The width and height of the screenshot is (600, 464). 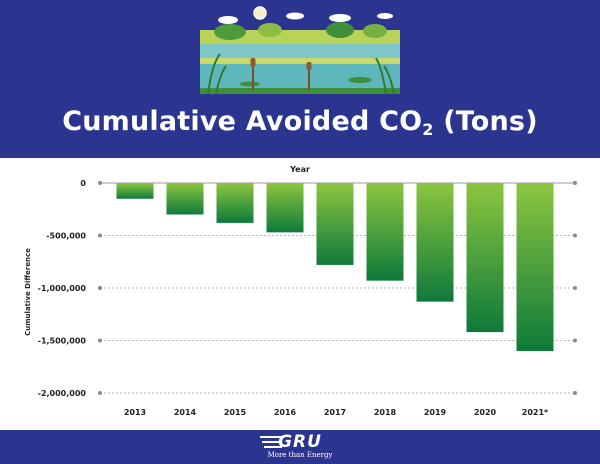 I want to click on bar-2013, so click(x=135, y=191).